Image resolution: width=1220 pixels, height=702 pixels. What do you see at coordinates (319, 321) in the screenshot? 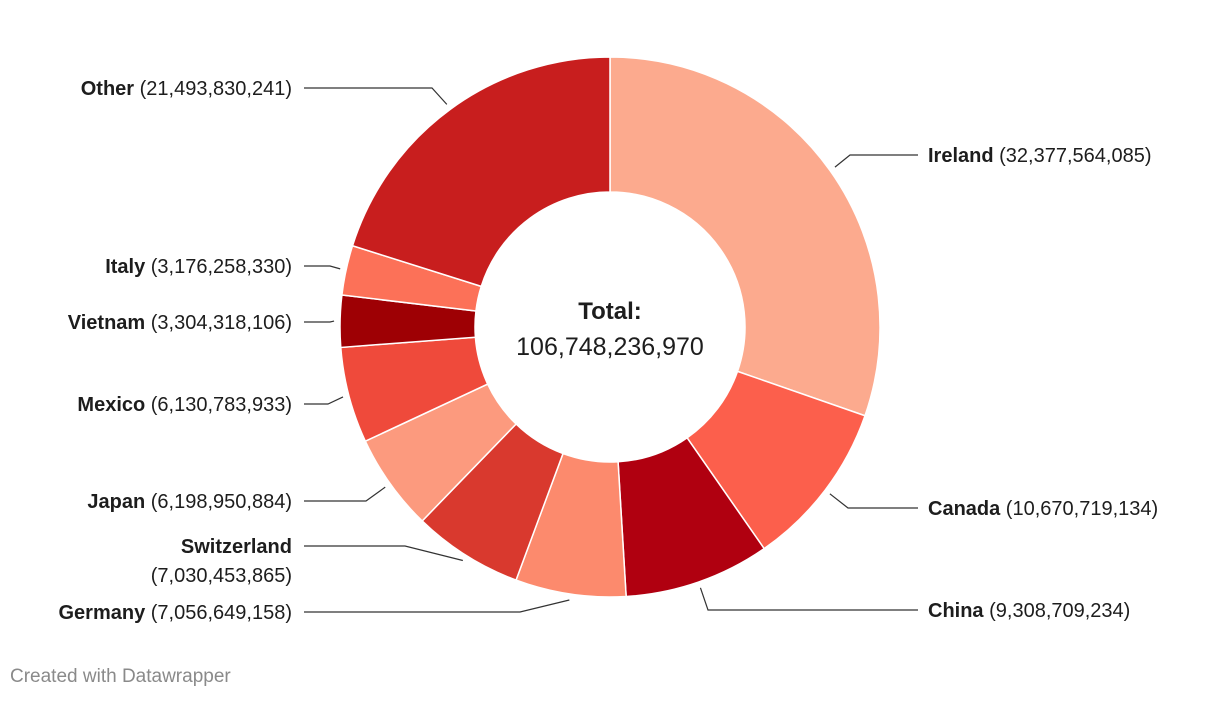
I see `leader-line-vietnam` at bounding box center [319, 321].